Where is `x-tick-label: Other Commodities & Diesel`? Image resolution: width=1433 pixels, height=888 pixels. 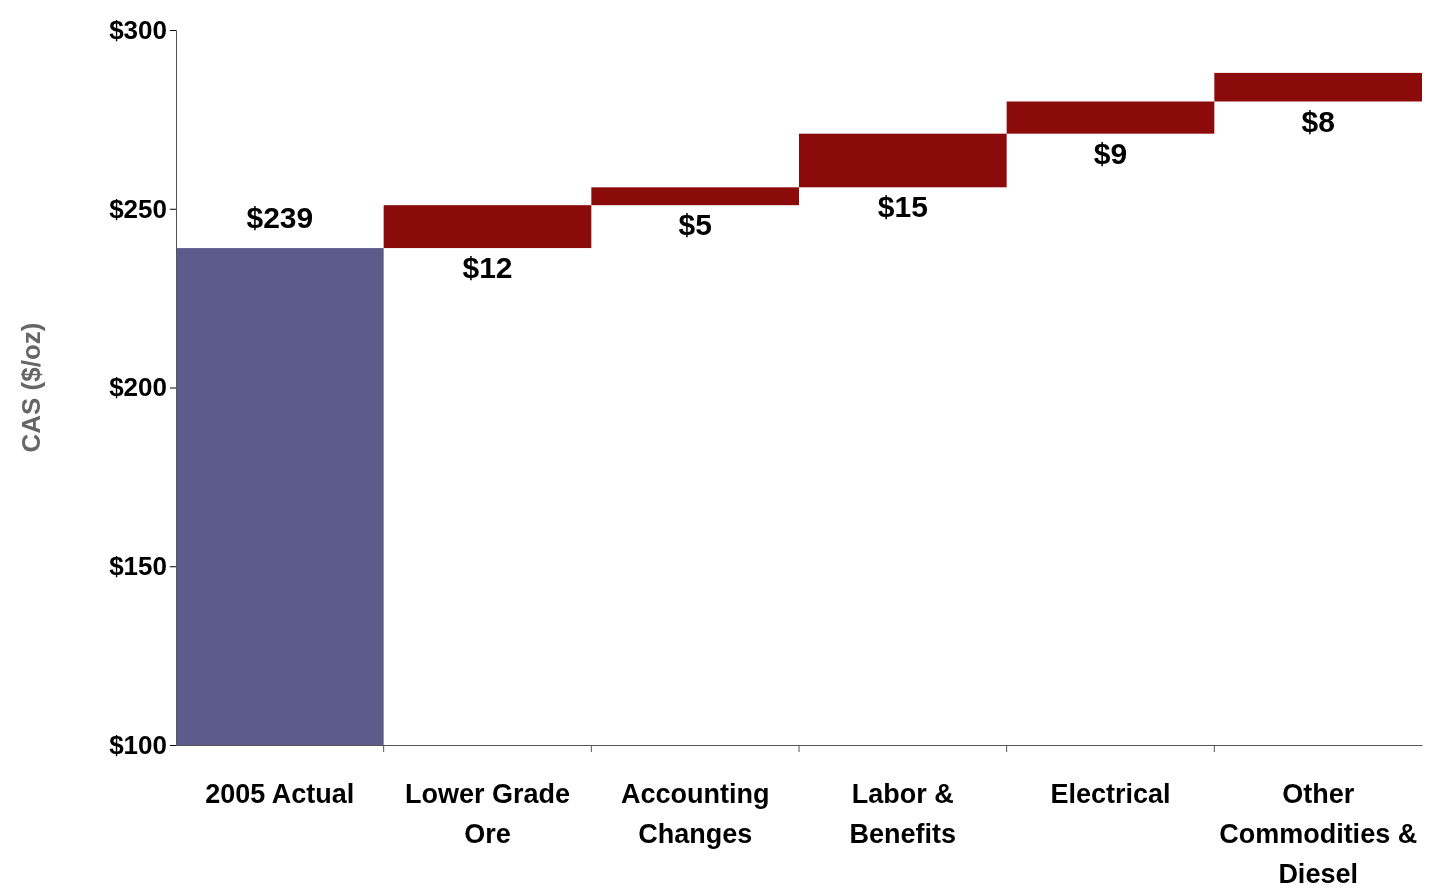
x-tick-label: Other Commodities & Diesel is located at coordinates (1318, 833).